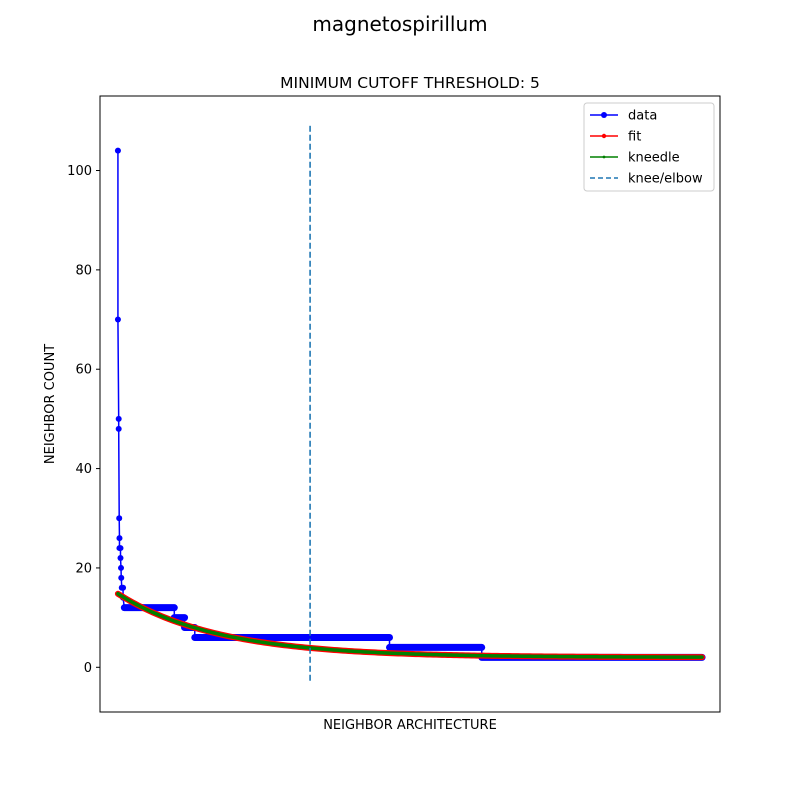 The image size is (800, 800). Describe the element at coordinates (83, 568) in the screenshot. I see `y-tick-label: 20` at that location.